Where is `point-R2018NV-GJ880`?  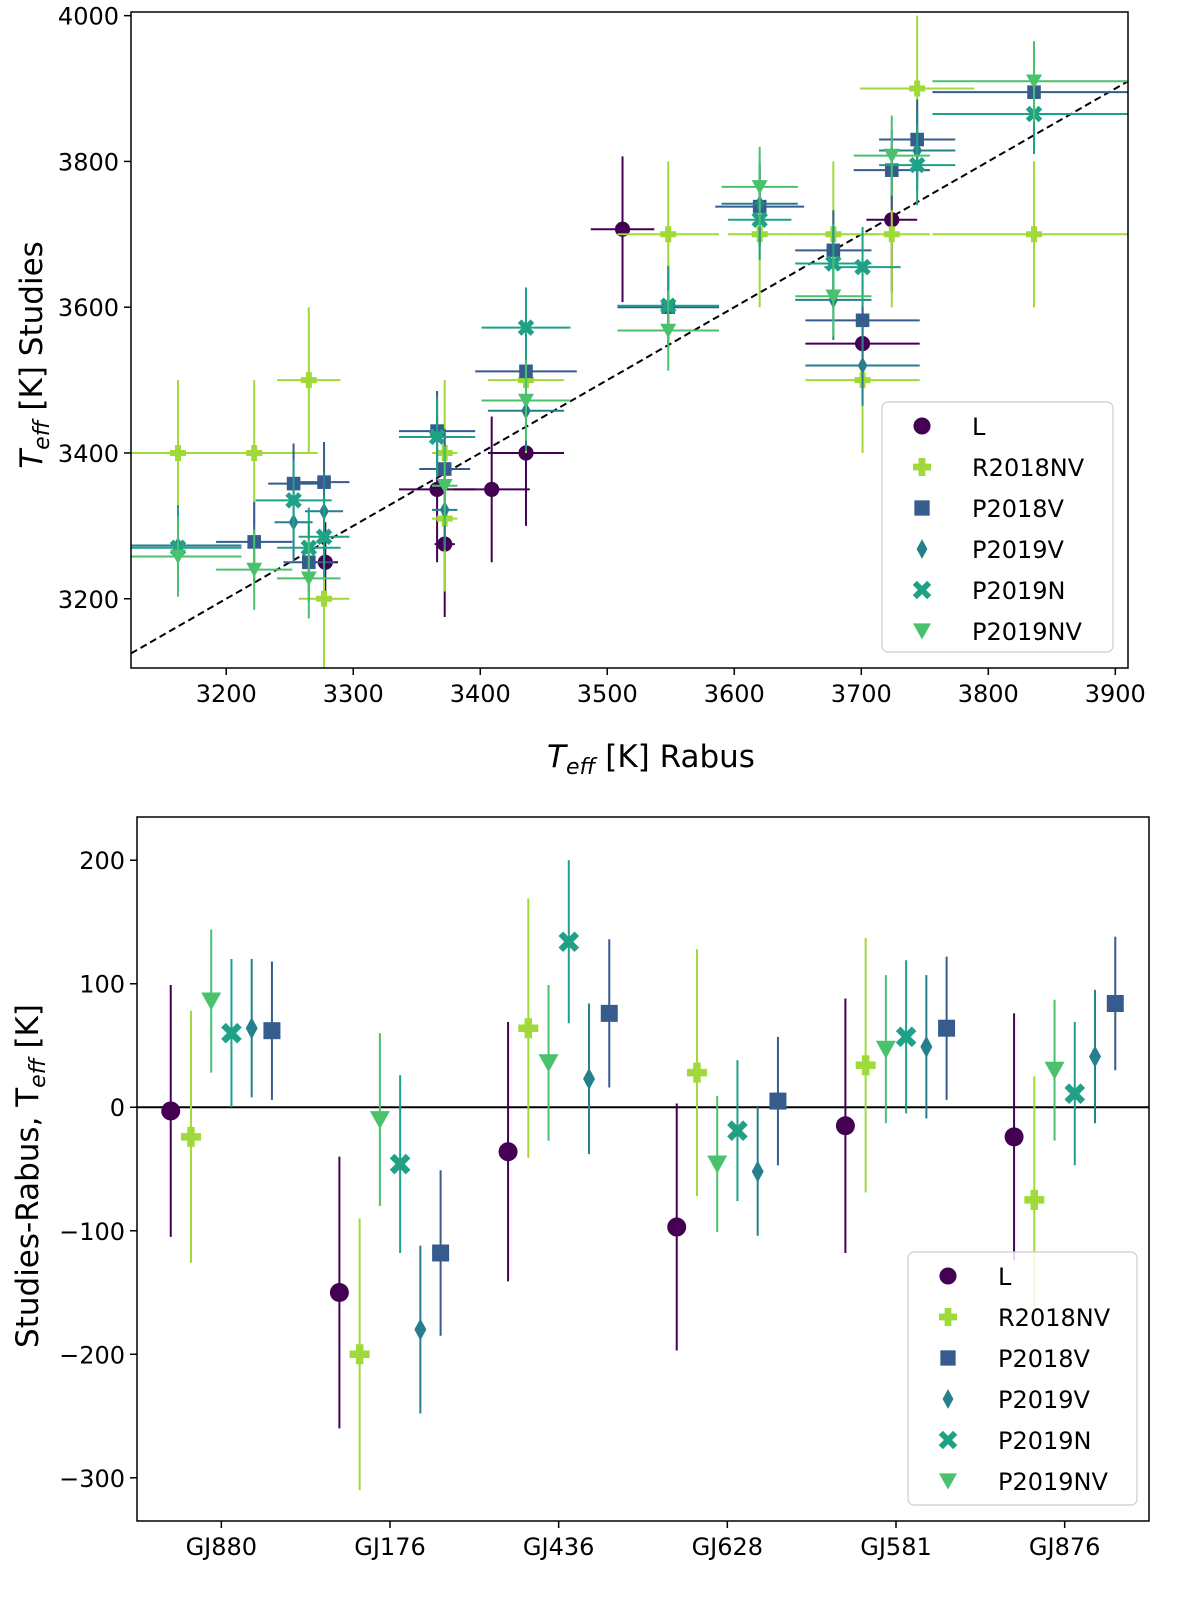
point-R2018NV-GJ880 is located at coordinates (190, 1136).